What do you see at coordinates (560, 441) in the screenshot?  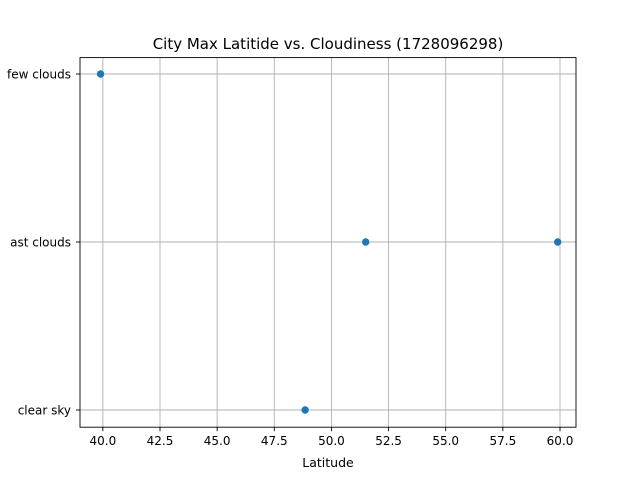 I see `x-tick-label: 60.0` at bounding box center [560, 441].